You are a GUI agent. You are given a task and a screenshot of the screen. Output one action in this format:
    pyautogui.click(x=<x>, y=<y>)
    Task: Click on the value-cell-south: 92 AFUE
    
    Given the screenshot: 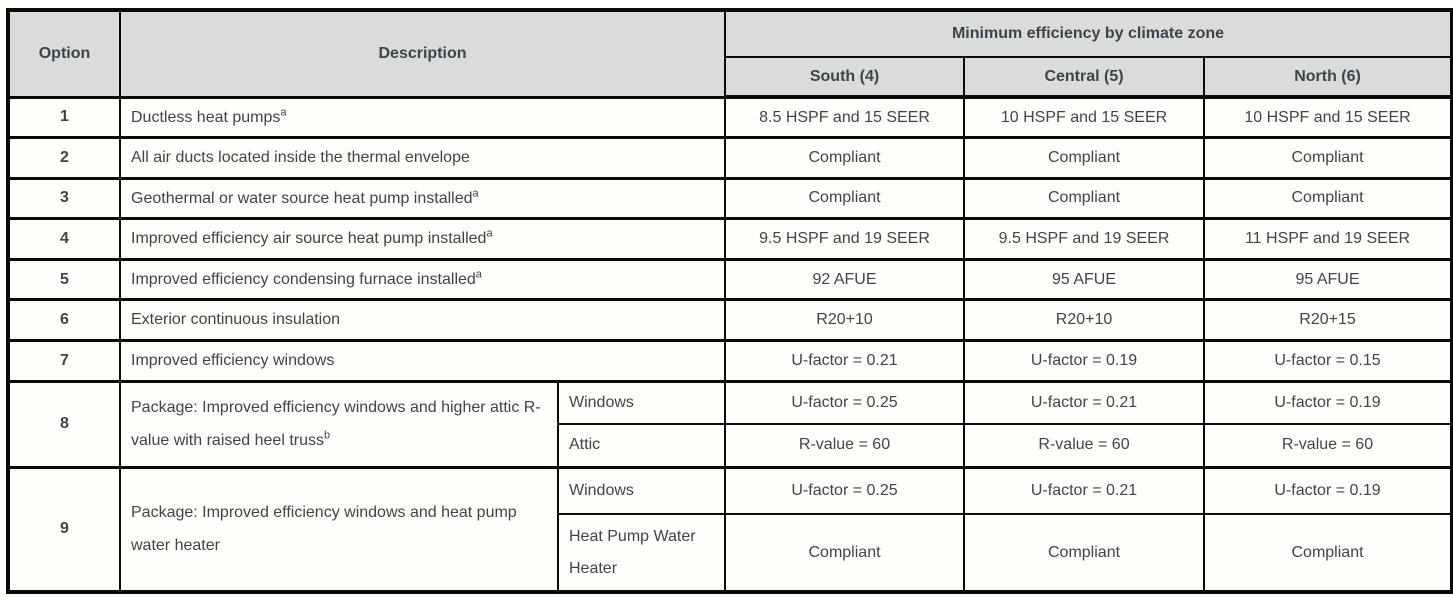 What is the action you would take?
    pyautogui.click(x=845, y=279)
    